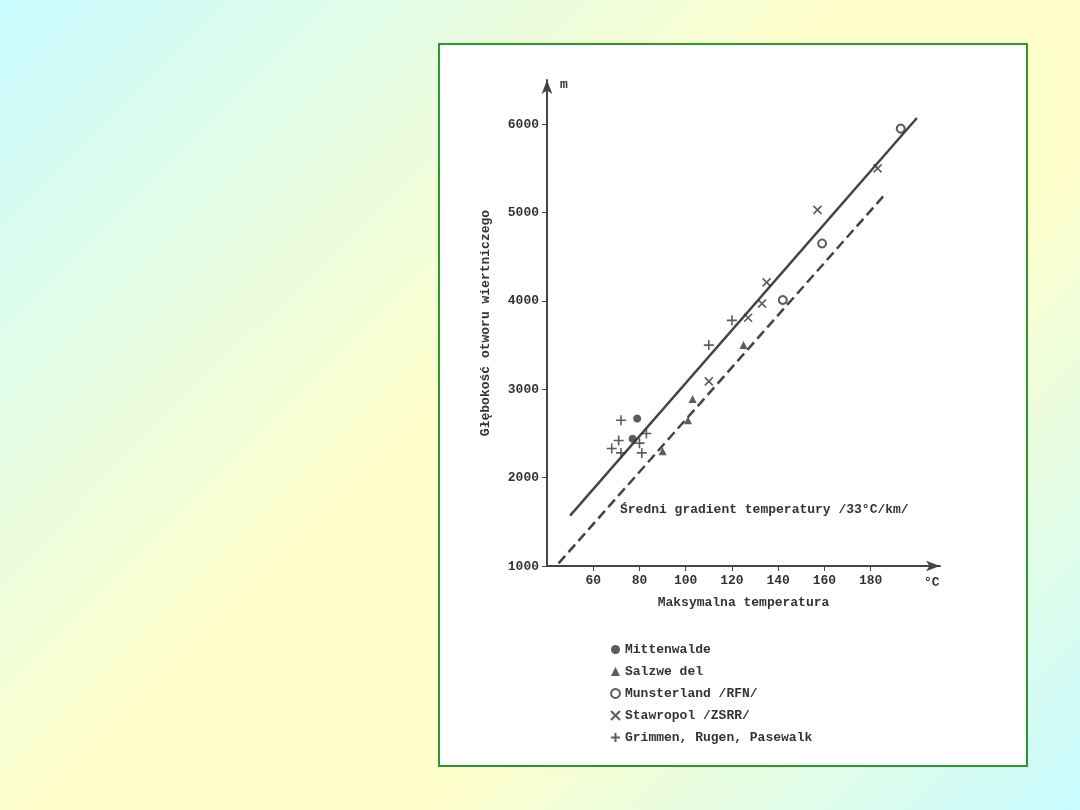 The height and width of the screenshot is (810, 1080). Describe the element at coordinates (523, 213) in the screenshot. I see `y-tick-label: 5000` at that location.